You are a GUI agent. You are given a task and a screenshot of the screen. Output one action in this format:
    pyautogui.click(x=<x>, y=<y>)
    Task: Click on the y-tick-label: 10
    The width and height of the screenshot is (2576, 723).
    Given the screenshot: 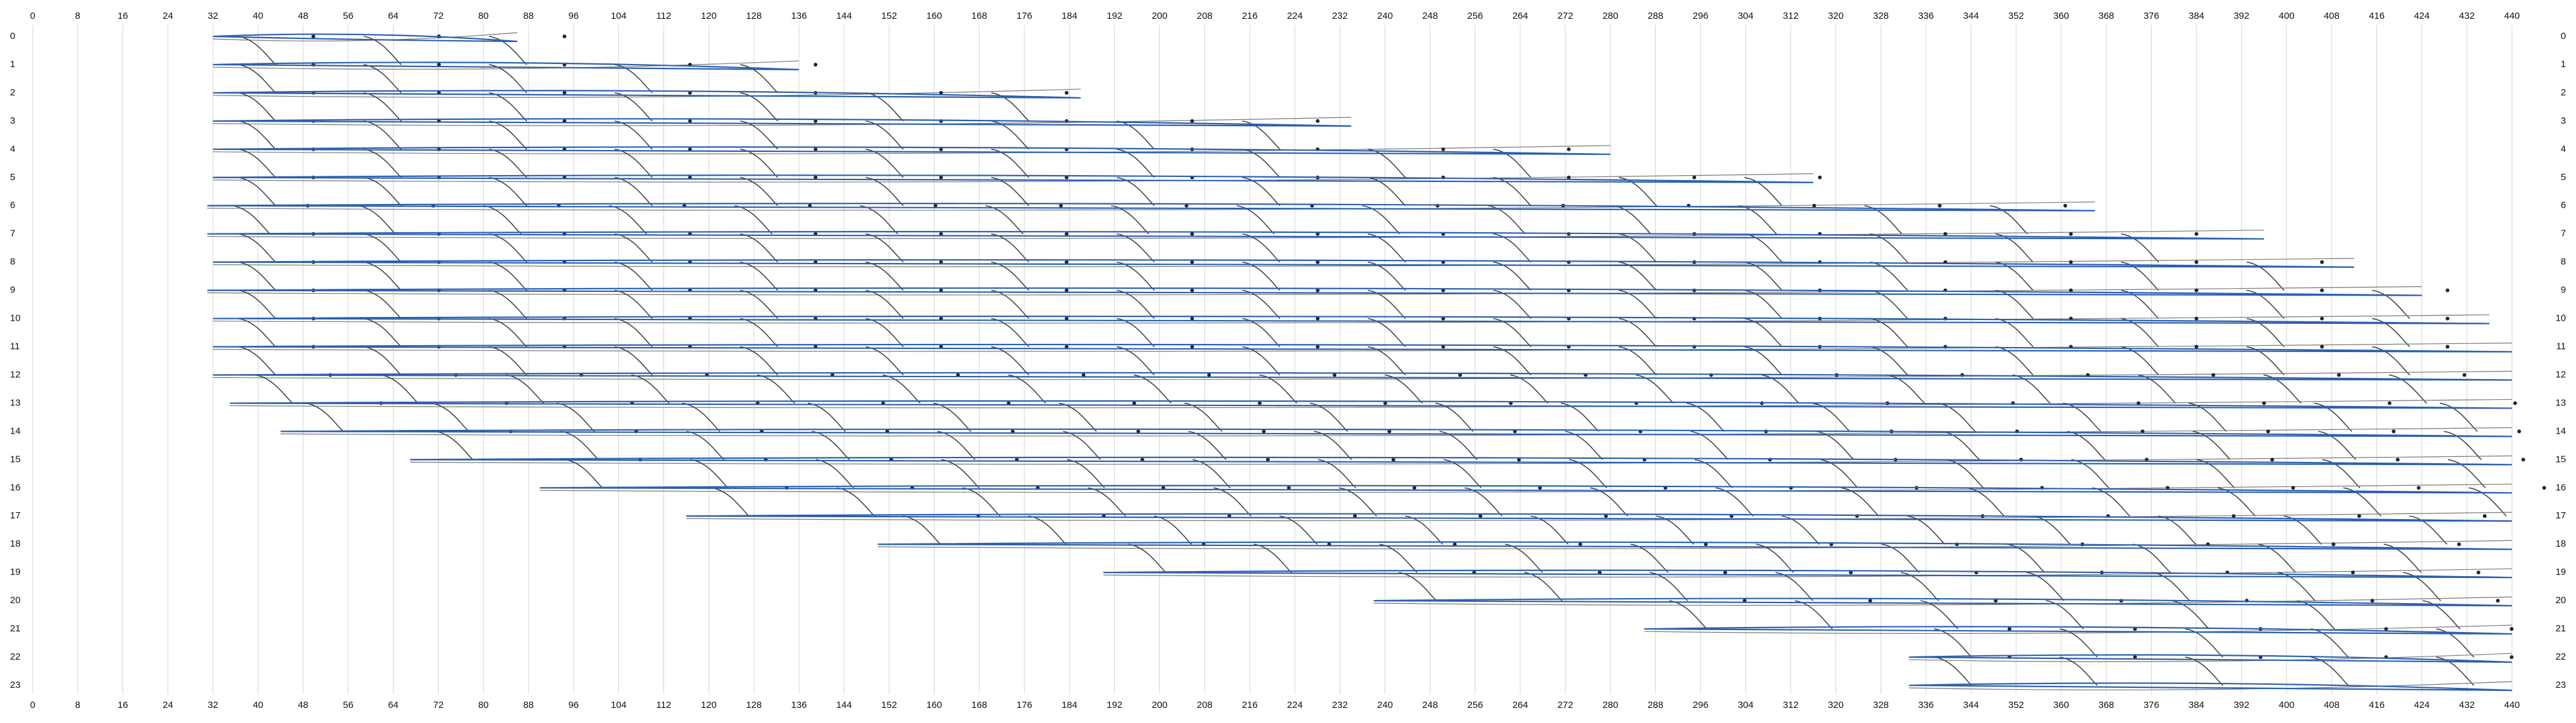 What is the action you would take?
    pyautogui.click(x=2560, y=318)
    